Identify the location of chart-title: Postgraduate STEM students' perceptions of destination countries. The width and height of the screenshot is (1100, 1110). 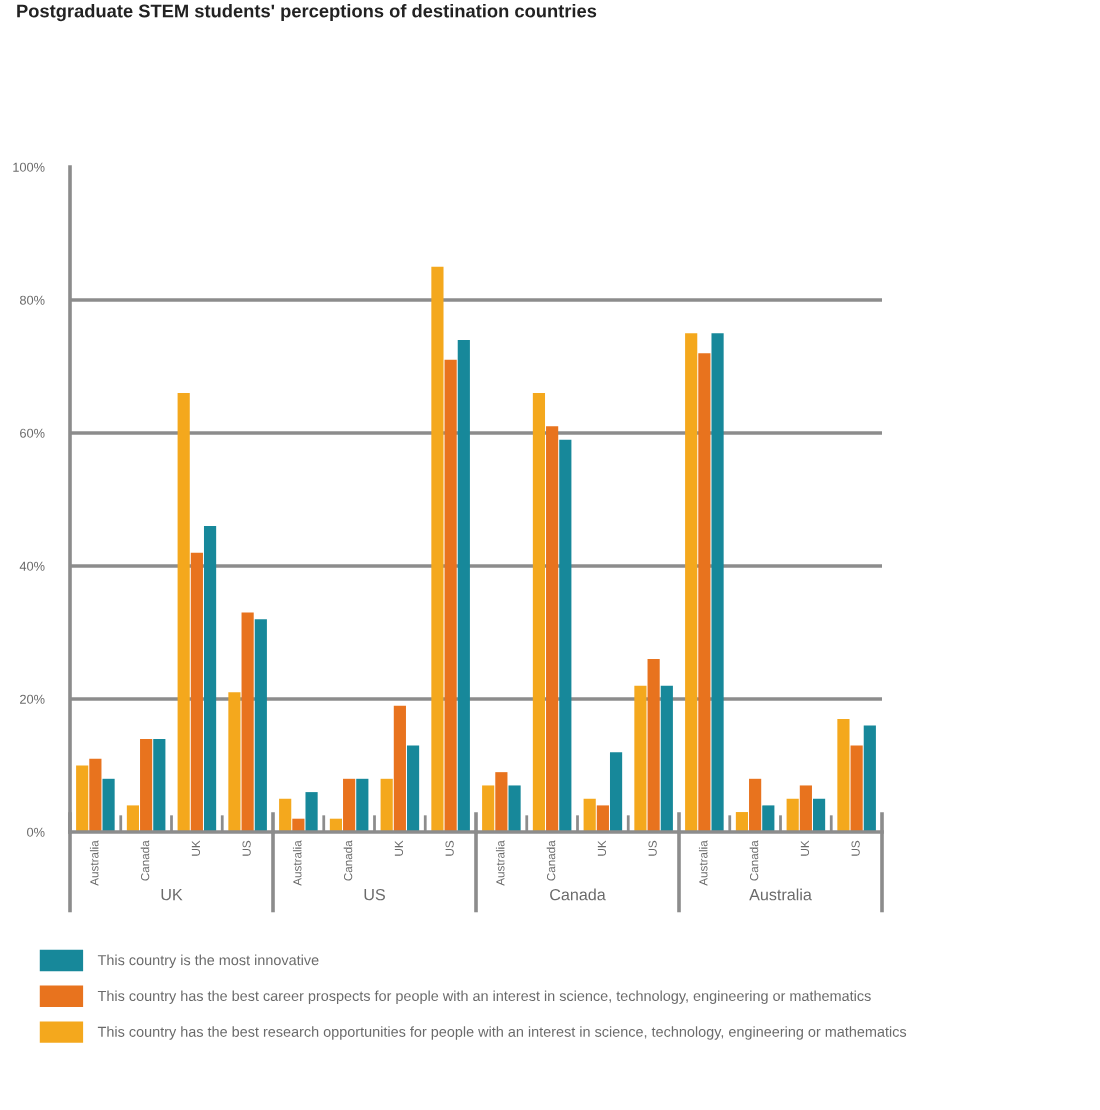
(307, 13).